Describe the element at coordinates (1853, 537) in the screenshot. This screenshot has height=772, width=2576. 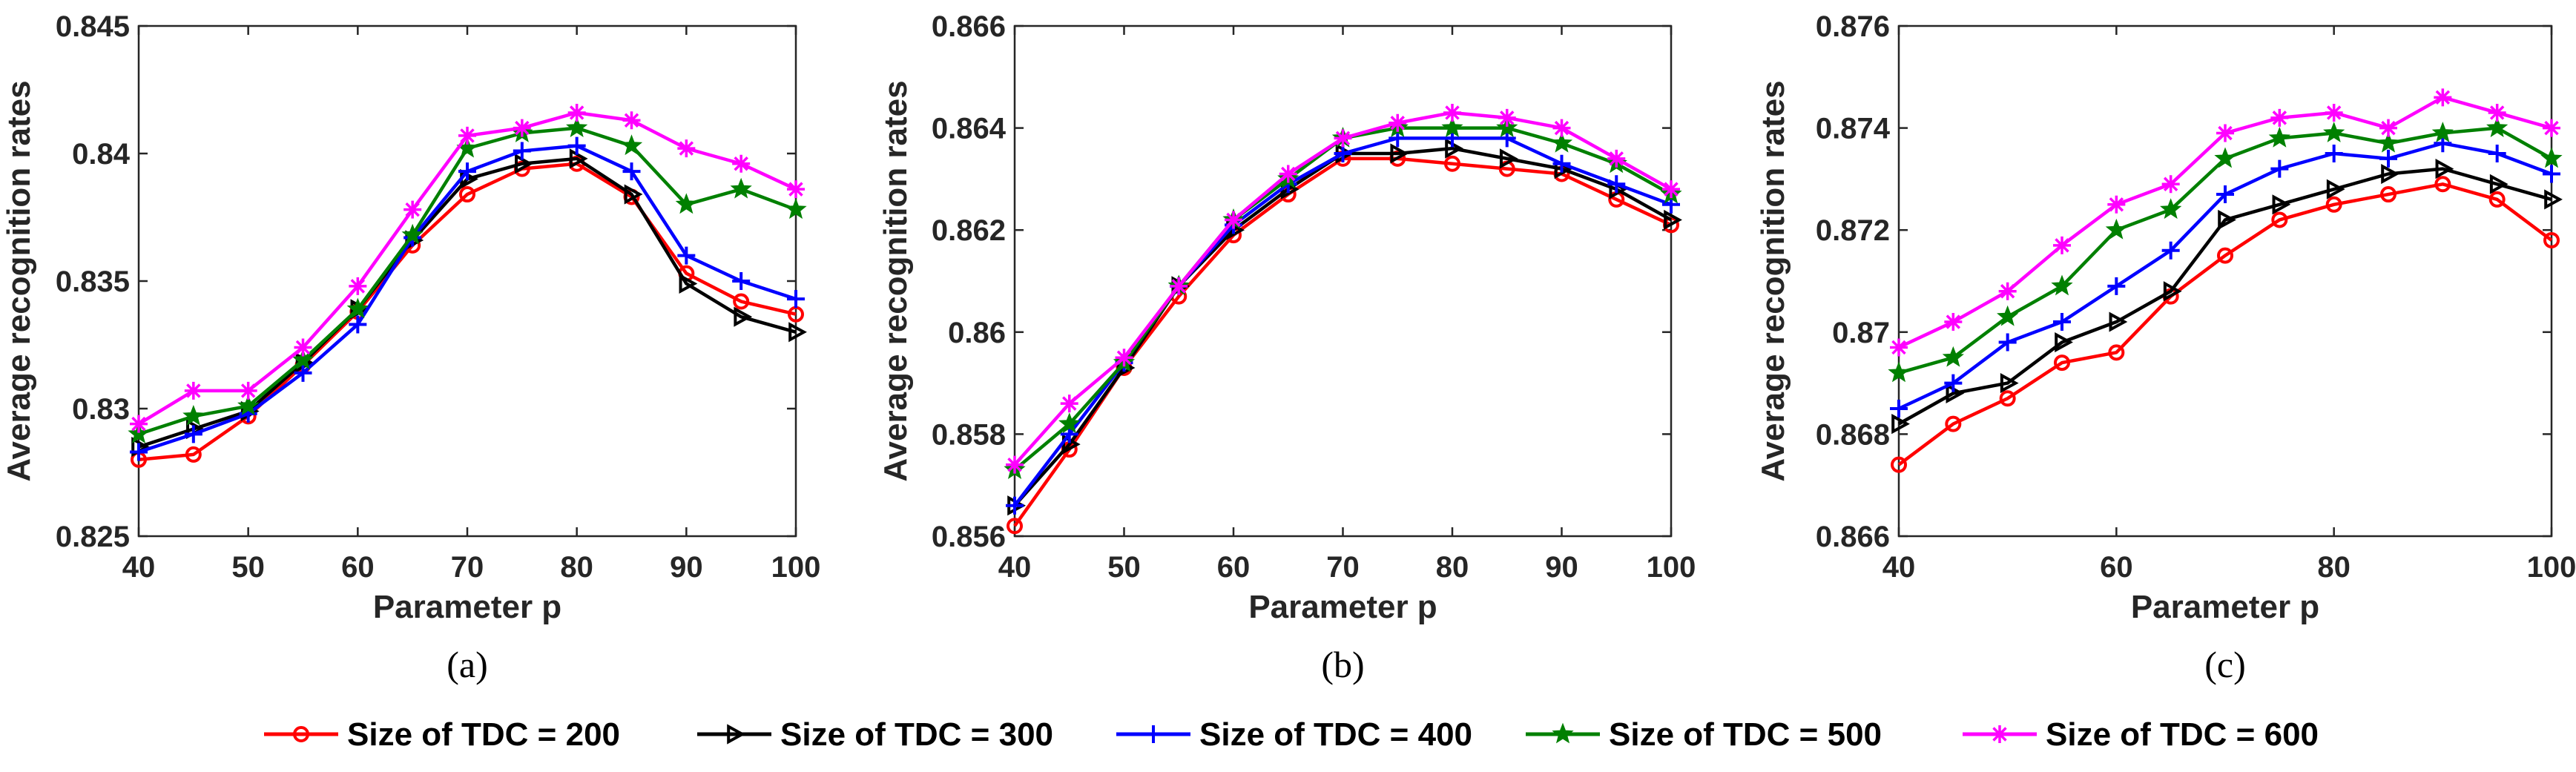
I see `y-tick-label: 0.866` at that location.